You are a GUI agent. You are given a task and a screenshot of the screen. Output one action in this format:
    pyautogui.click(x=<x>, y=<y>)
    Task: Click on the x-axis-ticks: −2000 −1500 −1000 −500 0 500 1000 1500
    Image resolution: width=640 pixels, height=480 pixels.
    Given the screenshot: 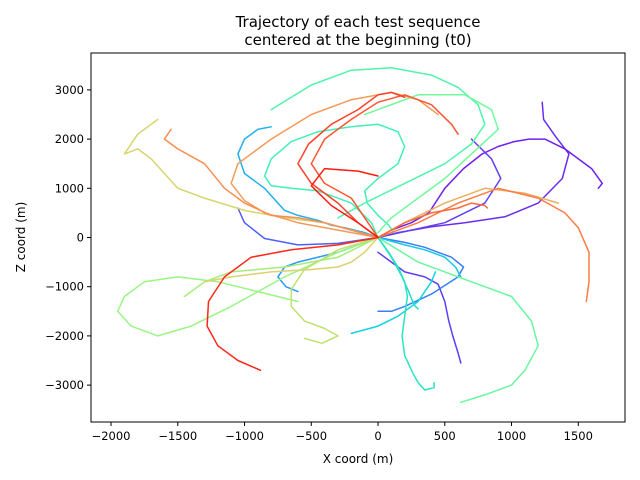 What is the action you would take?
    pyautogui.click(x=342, y=432)
    